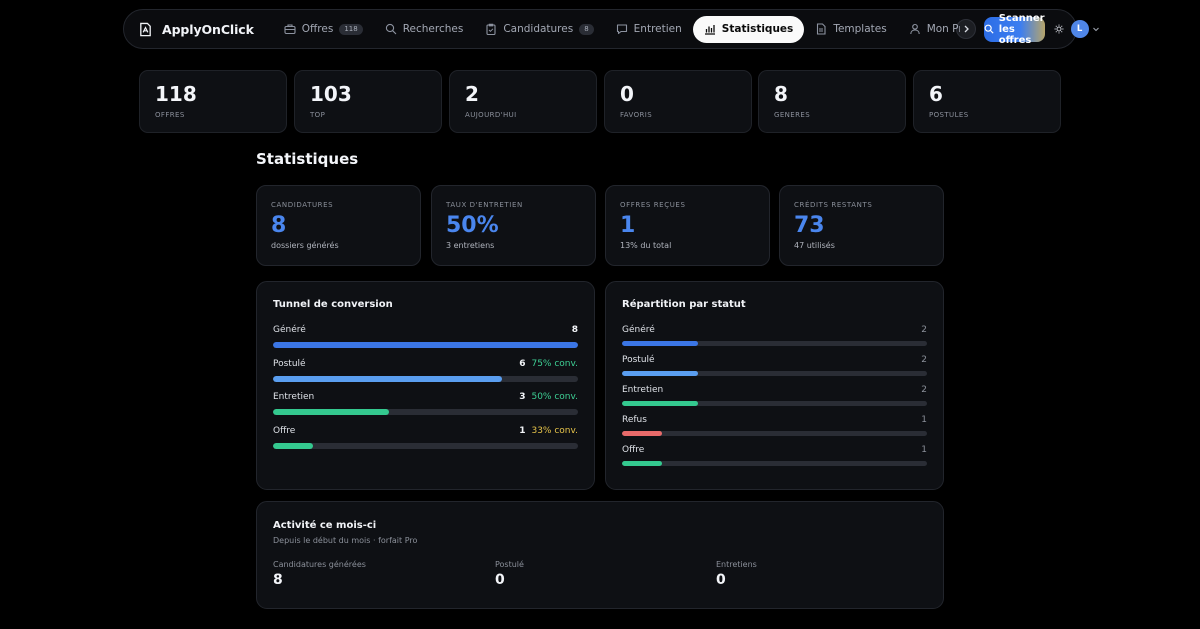 The image size is (1200, 629). I want to click on status-row-offre: Offre 1, so click(774, 456).